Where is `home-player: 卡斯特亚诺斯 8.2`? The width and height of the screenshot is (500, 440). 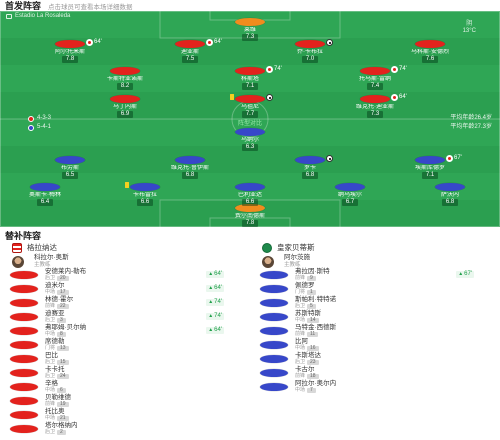
home-player: 卡斯特亚诺斯 8.2 is located at coordinates (125, 78).